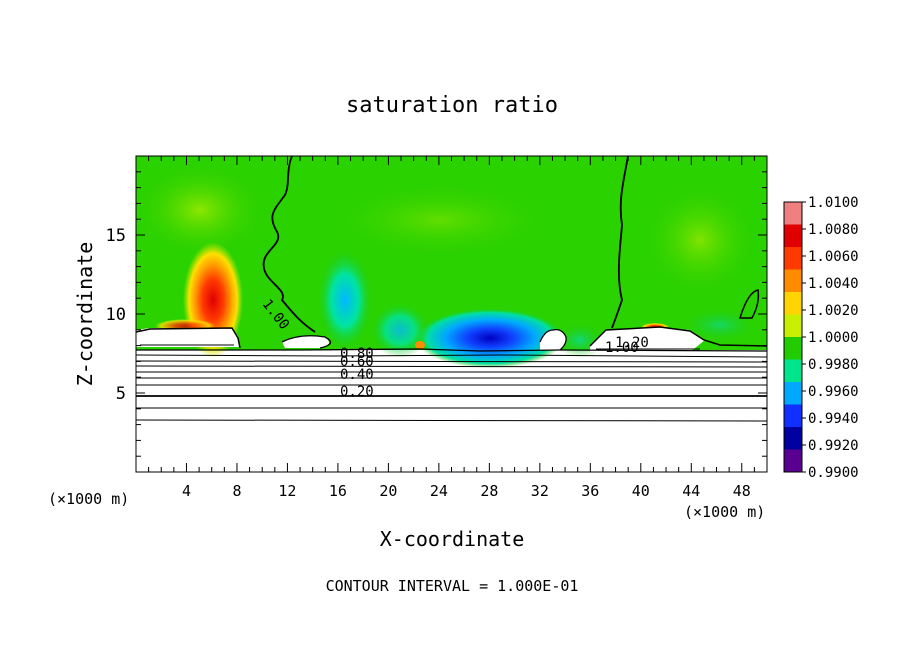 The height and width of the screenshot is (654, 904). Describe the element at coordinates (641, 491) in the screenshot. I see `x-tick-label: 40` at that location.